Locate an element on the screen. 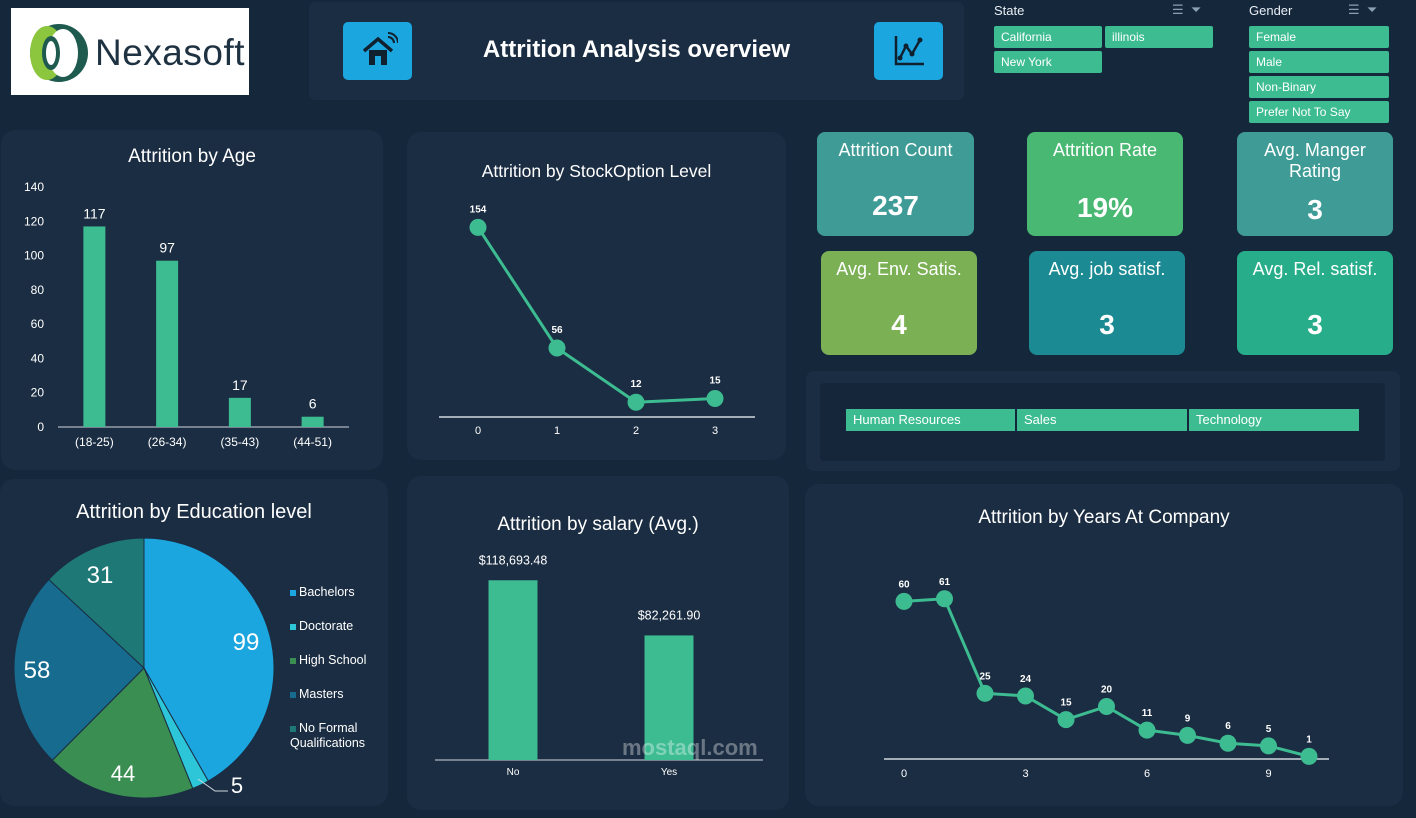  chart-button is located at coordinates (908, 51).